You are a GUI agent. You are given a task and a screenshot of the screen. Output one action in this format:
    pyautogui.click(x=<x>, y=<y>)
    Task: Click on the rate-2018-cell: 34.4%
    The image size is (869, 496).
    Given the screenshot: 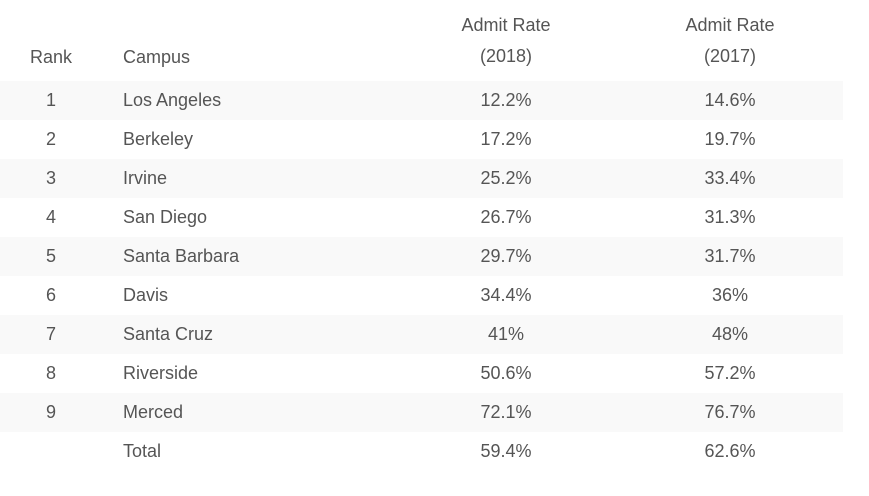 What is the action you would take?
    pyautogui.click(x=506, y=295)
    